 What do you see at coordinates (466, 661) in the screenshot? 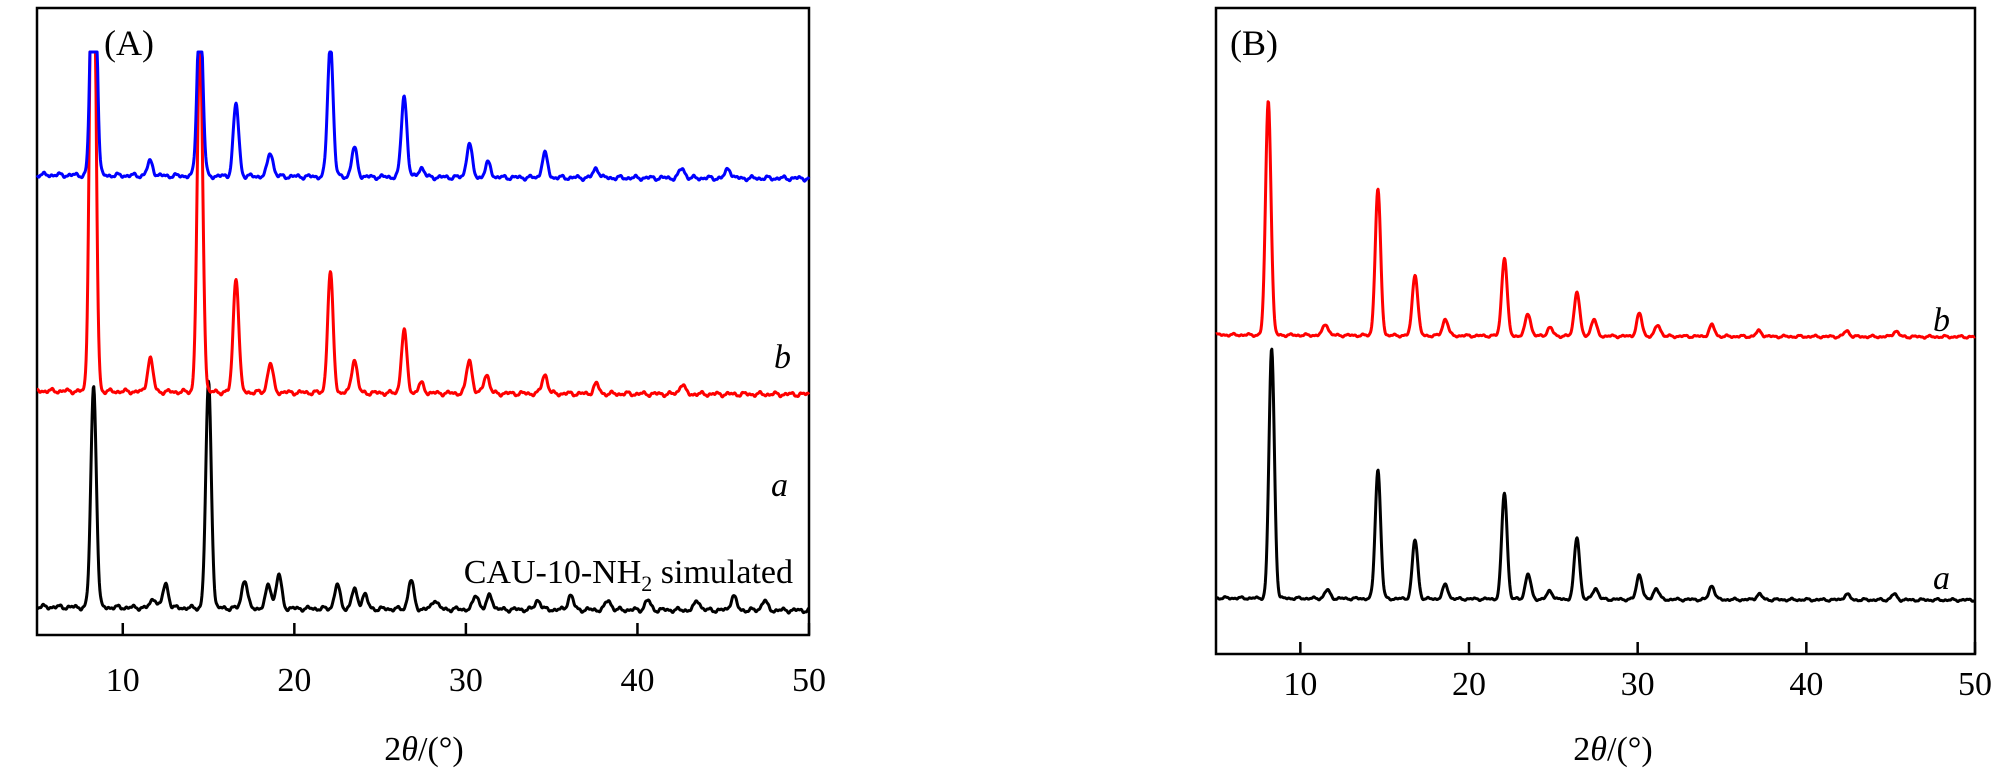
I see `panel-a-x-axis: 10 20 30 40 50` at bounding box center [466, 661].